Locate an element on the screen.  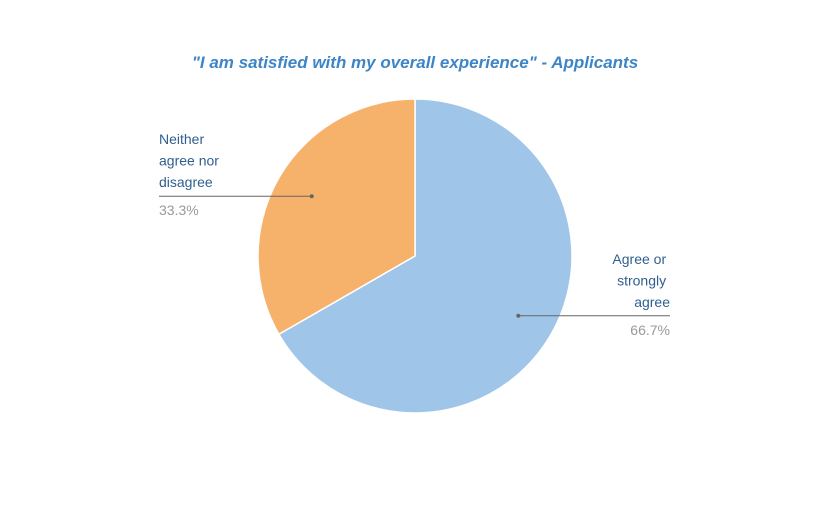
slice-value-label: 66.7% is located at coordinates (650, 330).